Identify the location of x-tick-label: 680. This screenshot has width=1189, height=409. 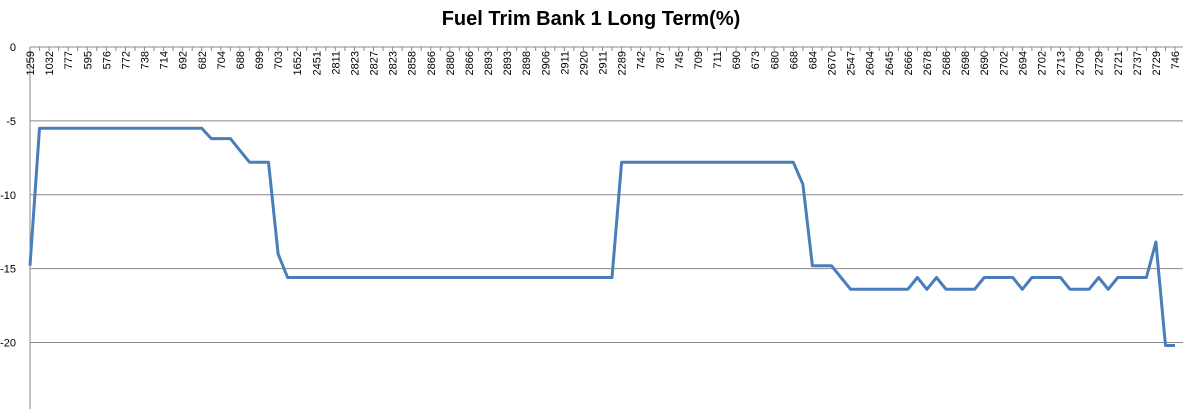
(775, 60).